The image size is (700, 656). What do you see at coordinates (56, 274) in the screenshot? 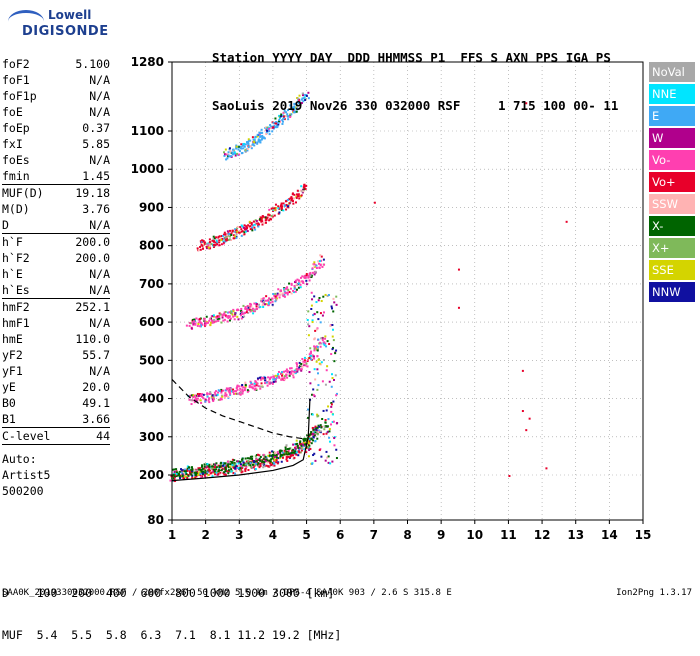
I see `param-row-h-e: h`E N/A` at bounding box center [56, 274].